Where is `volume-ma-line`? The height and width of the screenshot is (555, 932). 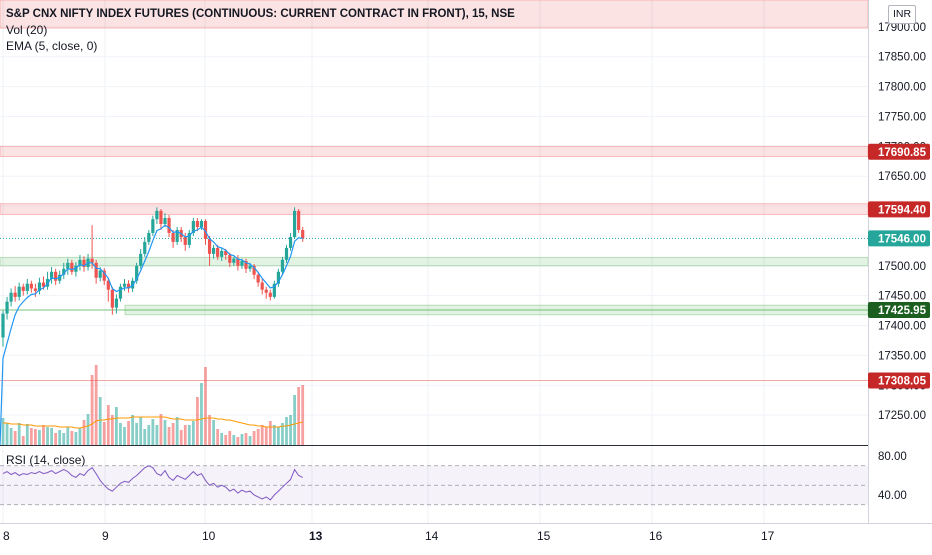
volume-ma-line is located at coordinates (153, 422).